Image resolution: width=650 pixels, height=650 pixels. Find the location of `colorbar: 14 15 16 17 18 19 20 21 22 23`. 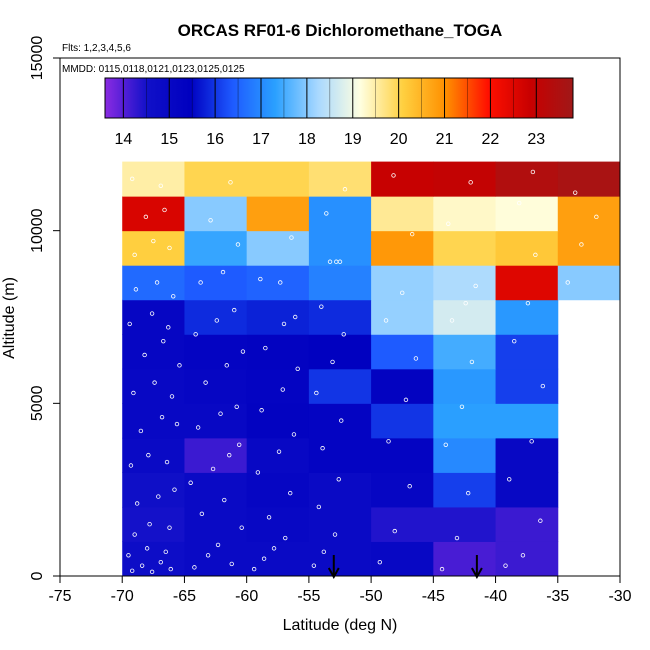

colorbar: 14 15 16 17 18 19 20 21 22 23 is located at coordinates (339, 112).